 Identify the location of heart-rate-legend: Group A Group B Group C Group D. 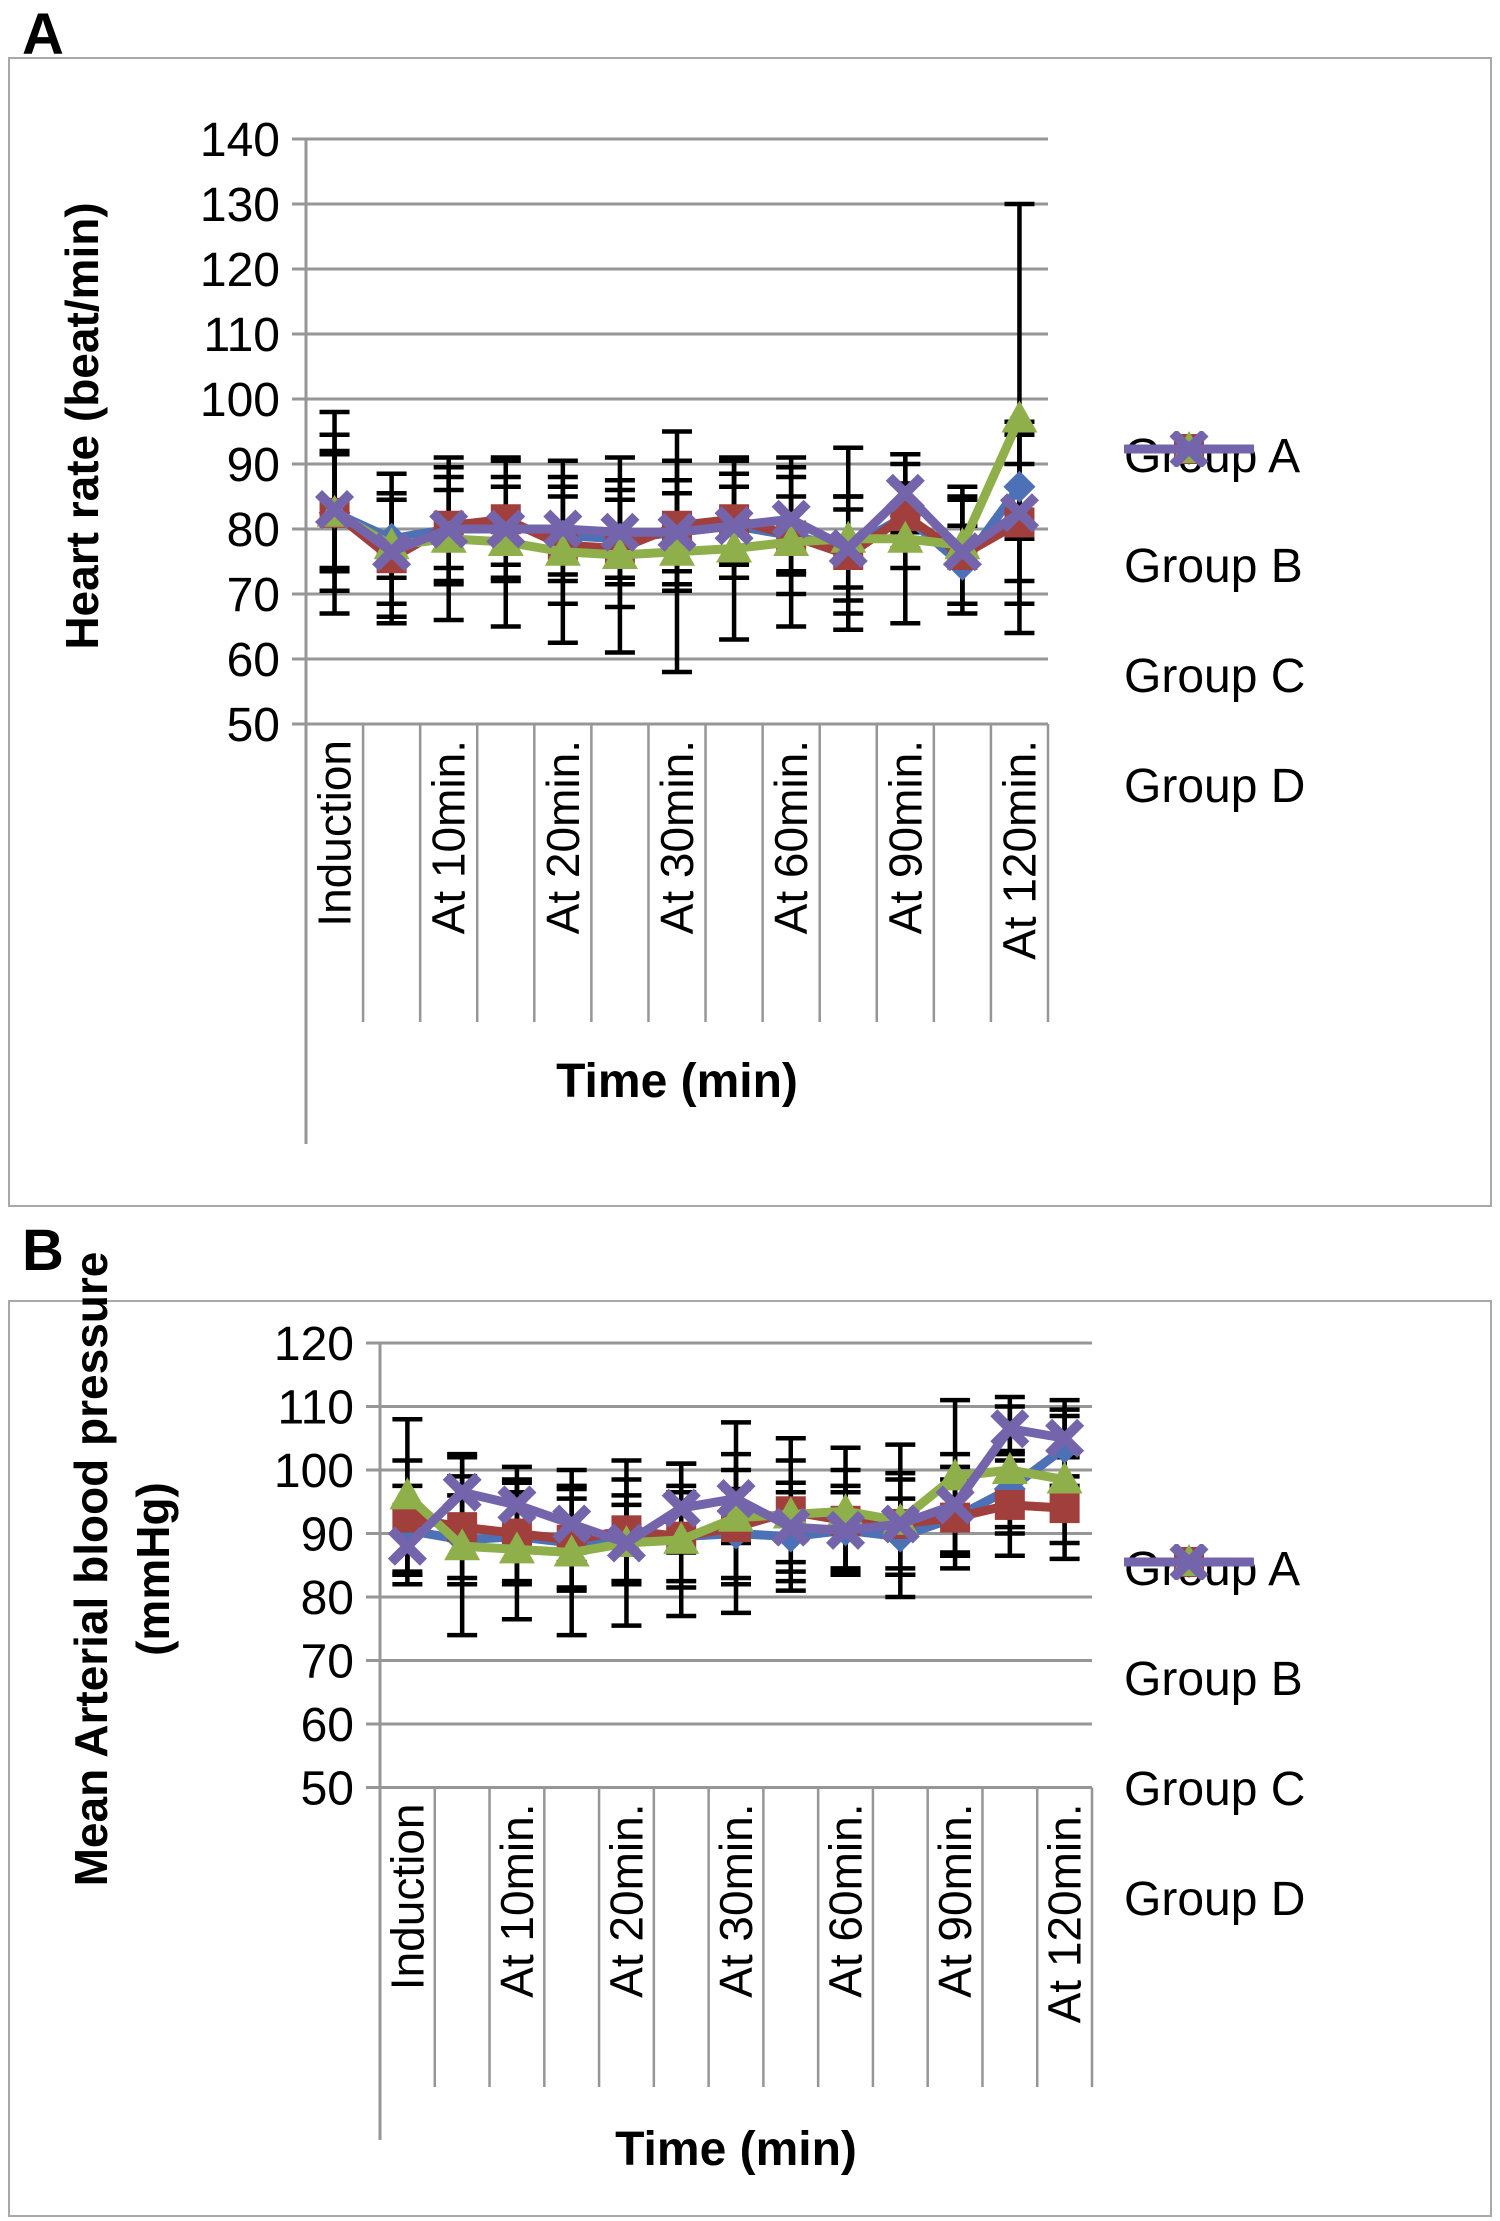
(1215, 621).